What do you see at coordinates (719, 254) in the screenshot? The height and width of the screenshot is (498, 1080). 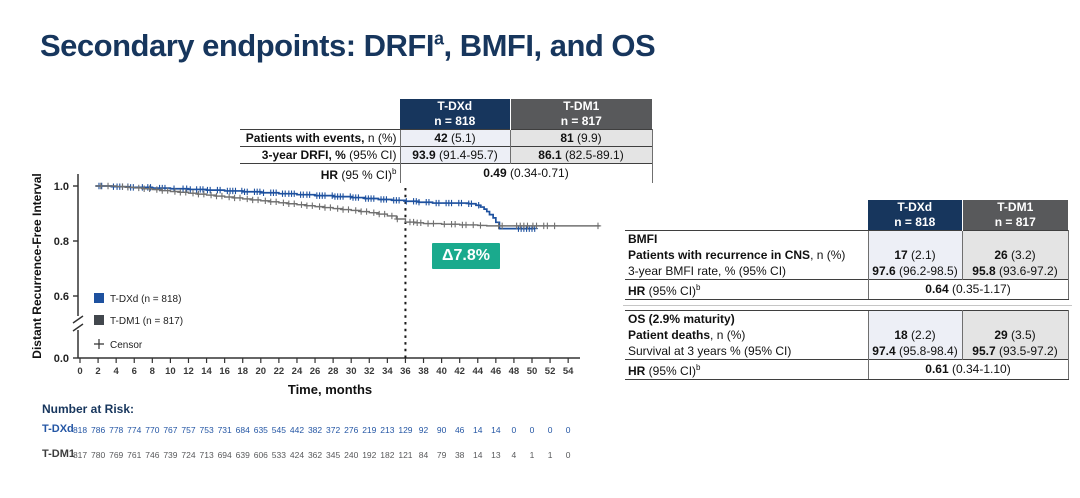 I see `cell-bold-text: Patients with recurrence in CNS` at bounding box center [719, 254].